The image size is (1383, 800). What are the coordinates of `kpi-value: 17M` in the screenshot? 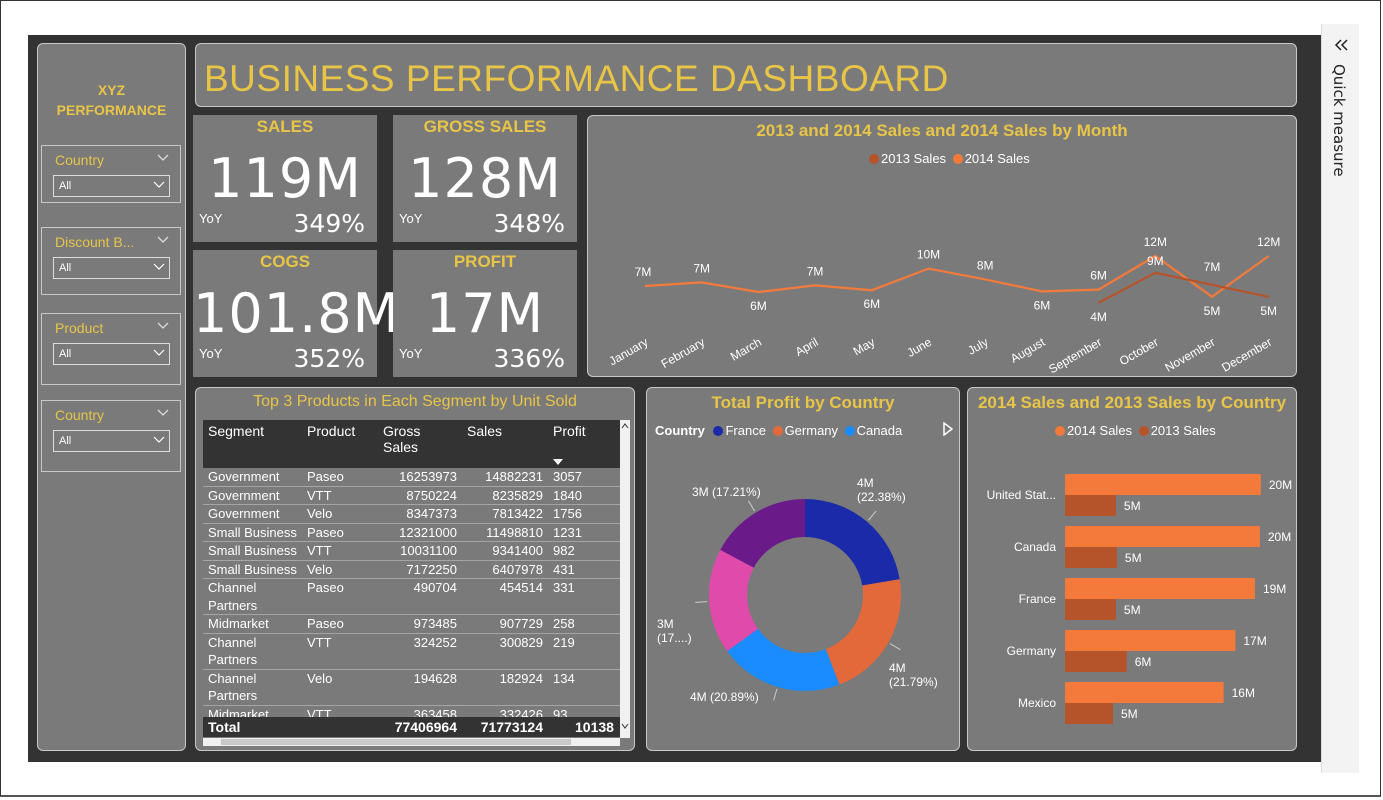 It's located at (485, 313).